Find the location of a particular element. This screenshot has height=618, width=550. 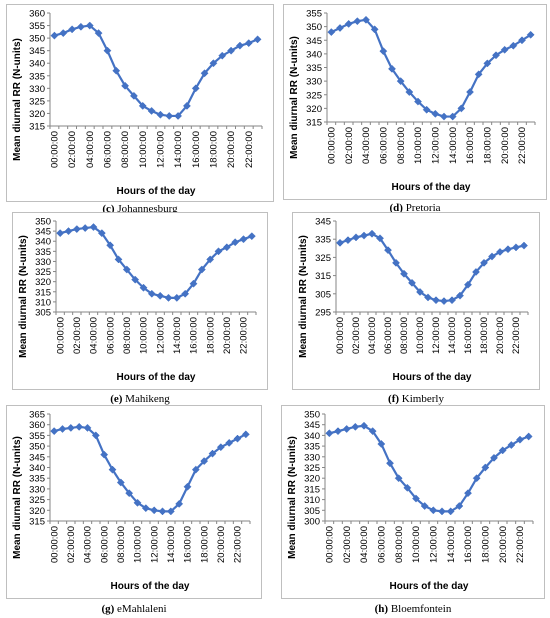

y-tick-label: 300 is located at coordinates (312, 522).